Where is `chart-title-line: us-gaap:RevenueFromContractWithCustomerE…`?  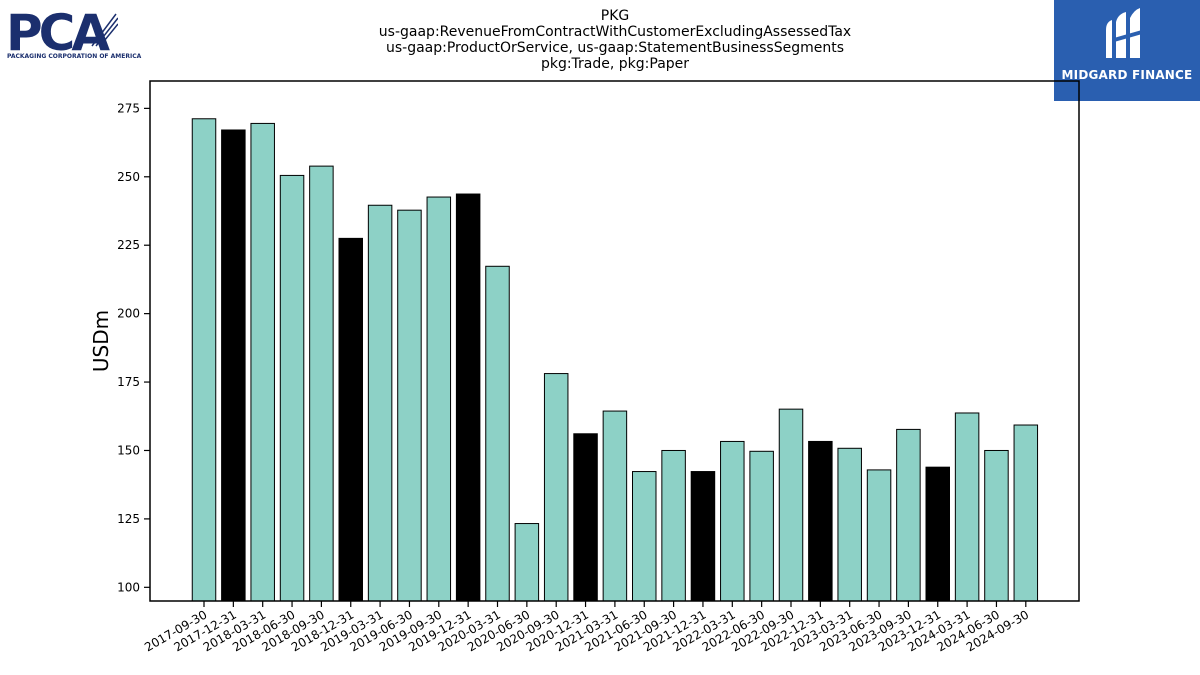
chart-title-line: us-gaap:RevenueFromContractWithCustomerE… is located at coordinates (615, 32).